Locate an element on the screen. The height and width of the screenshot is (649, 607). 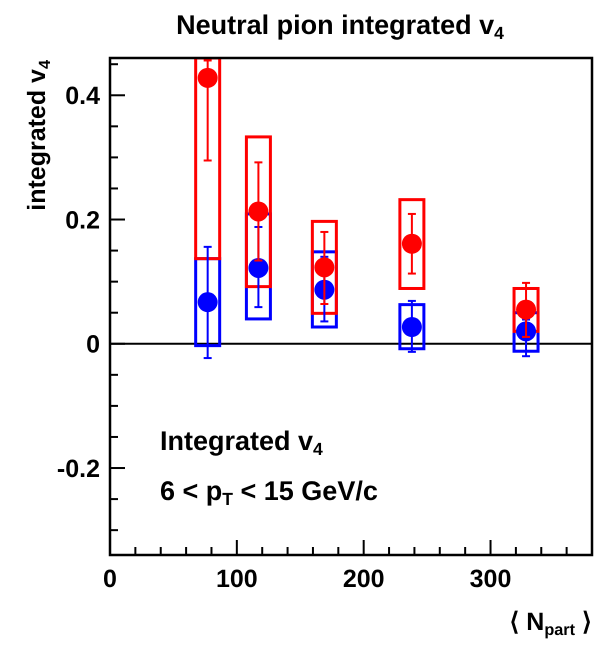
y-tick-label: 0 is located at coordinates (93, 344).